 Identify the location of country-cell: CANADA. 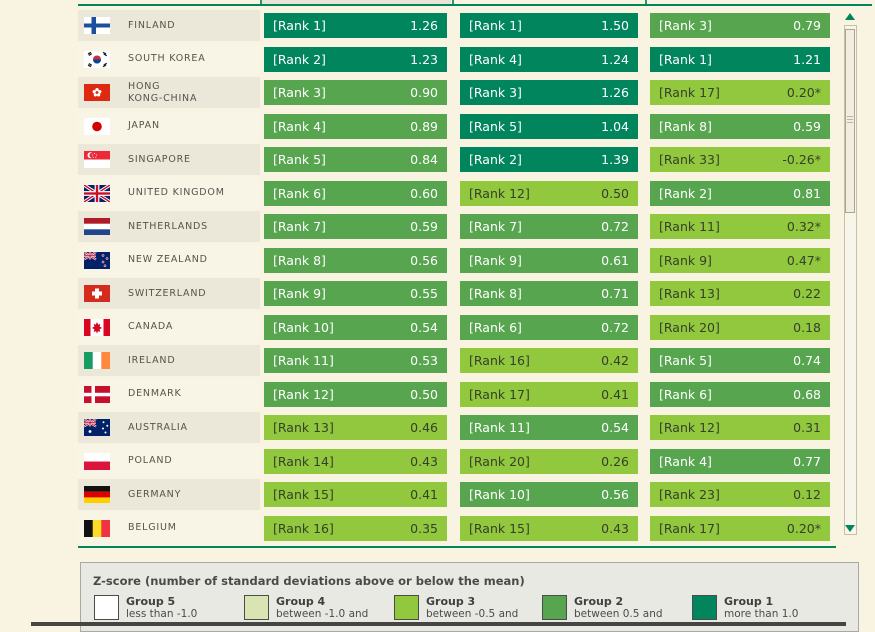
(169, 327).